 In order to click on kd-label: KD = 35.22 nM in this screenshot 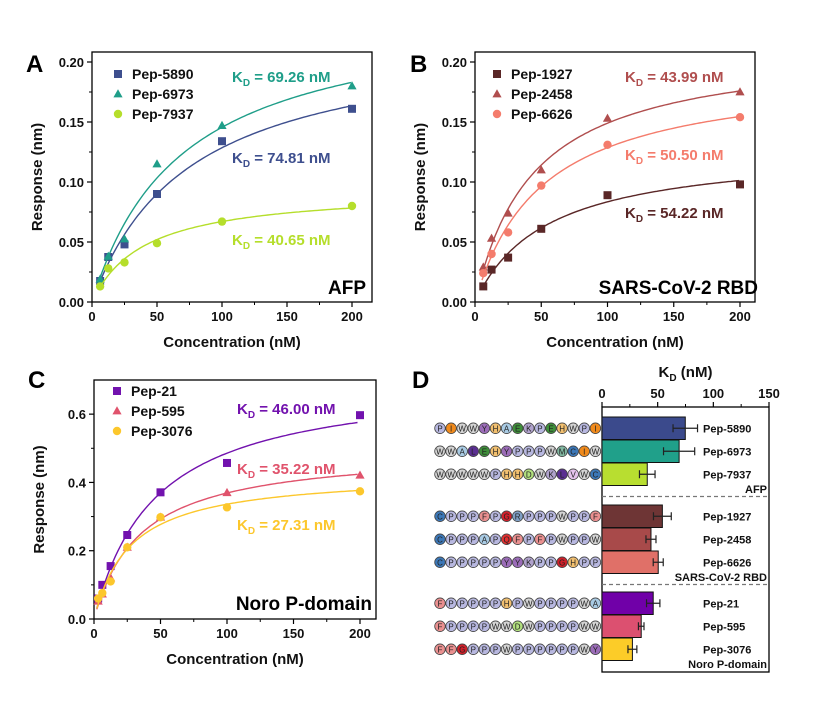, I will do `click(286, 471)`.